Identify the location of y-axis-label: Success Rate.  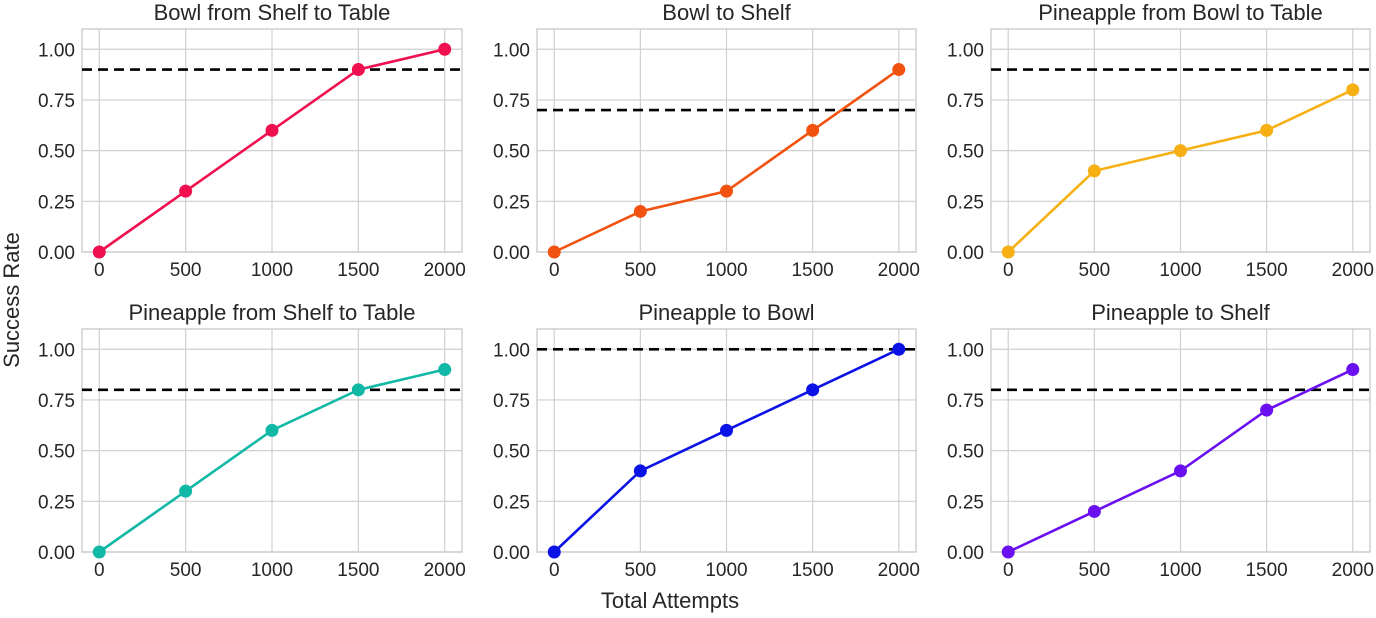
(12, 300).